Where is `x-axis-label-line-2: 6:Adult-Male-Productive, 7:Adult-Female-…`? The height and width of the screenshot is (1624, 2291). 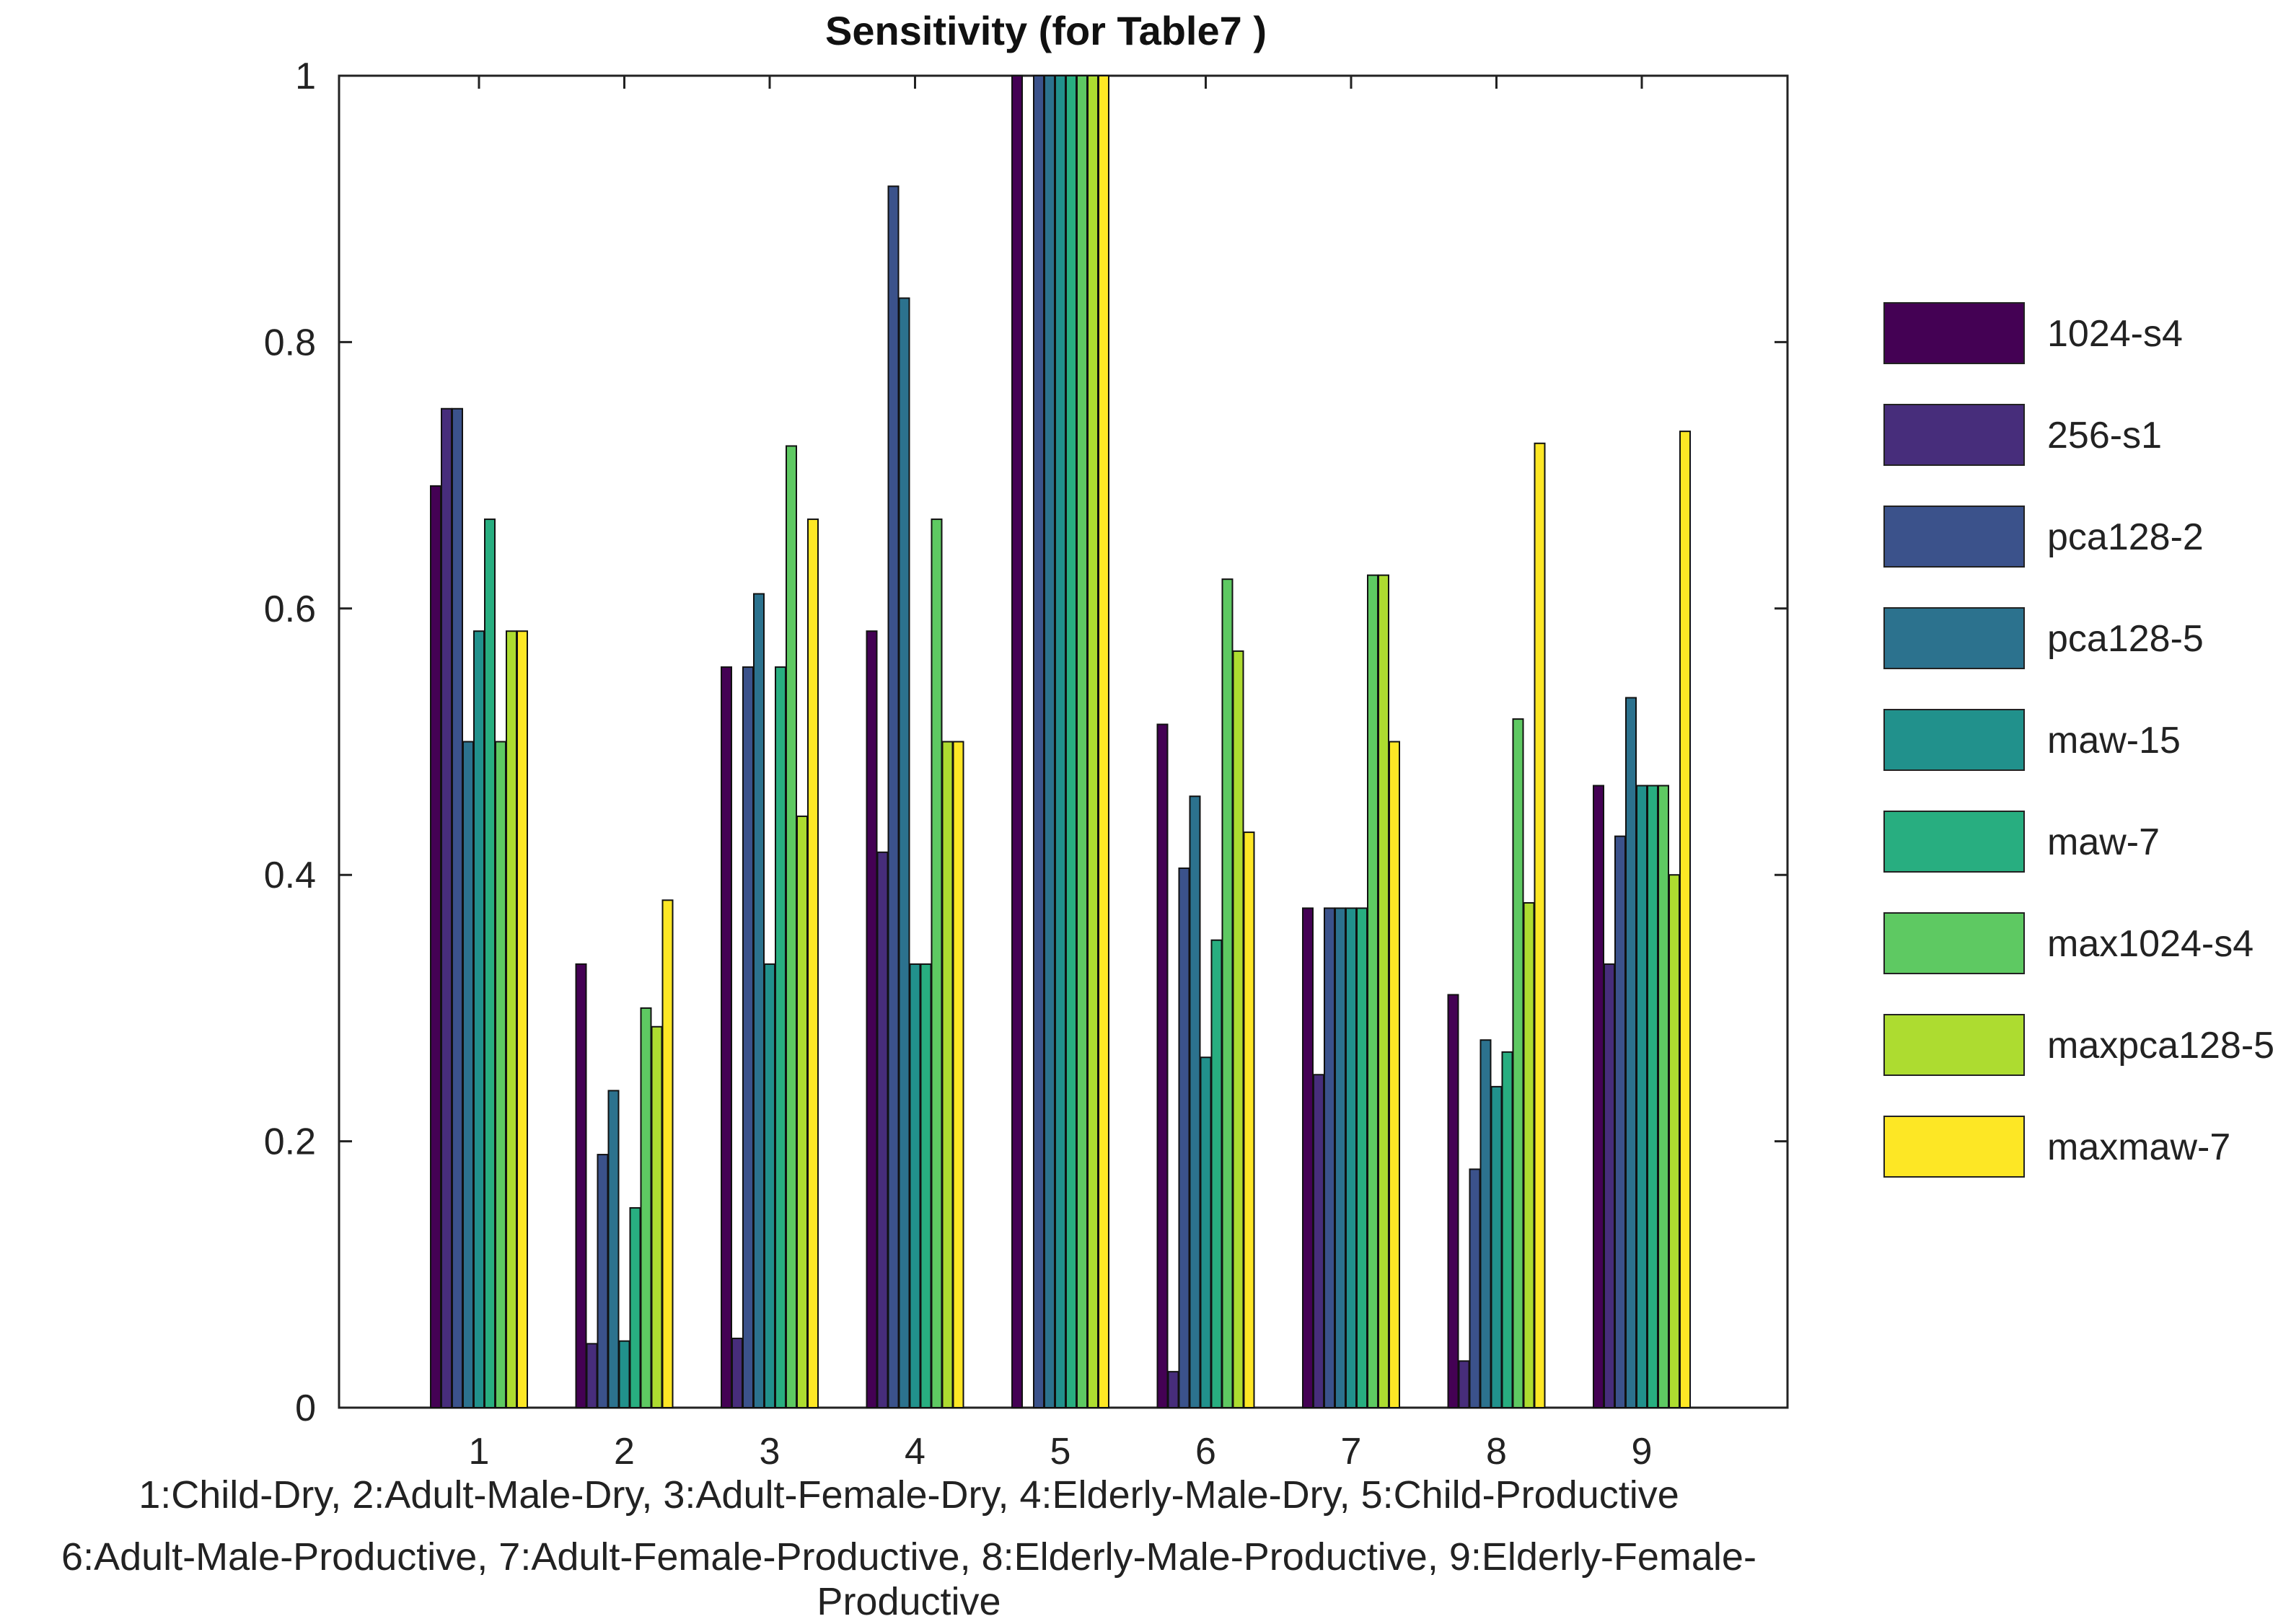
x-axis-label-line-2: 6:Adult-Male-Productive, 7:Adult-Female-… is located at coordinates (908, 1579).